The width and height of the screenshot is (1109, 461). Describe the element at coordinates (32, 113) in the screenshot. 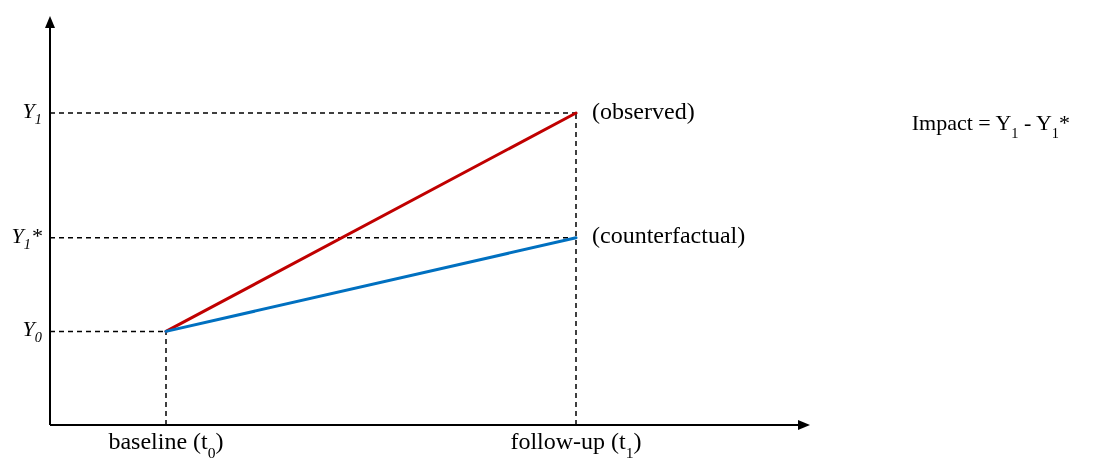

I see `ref-line-label: Y$_{1}$` at that location.